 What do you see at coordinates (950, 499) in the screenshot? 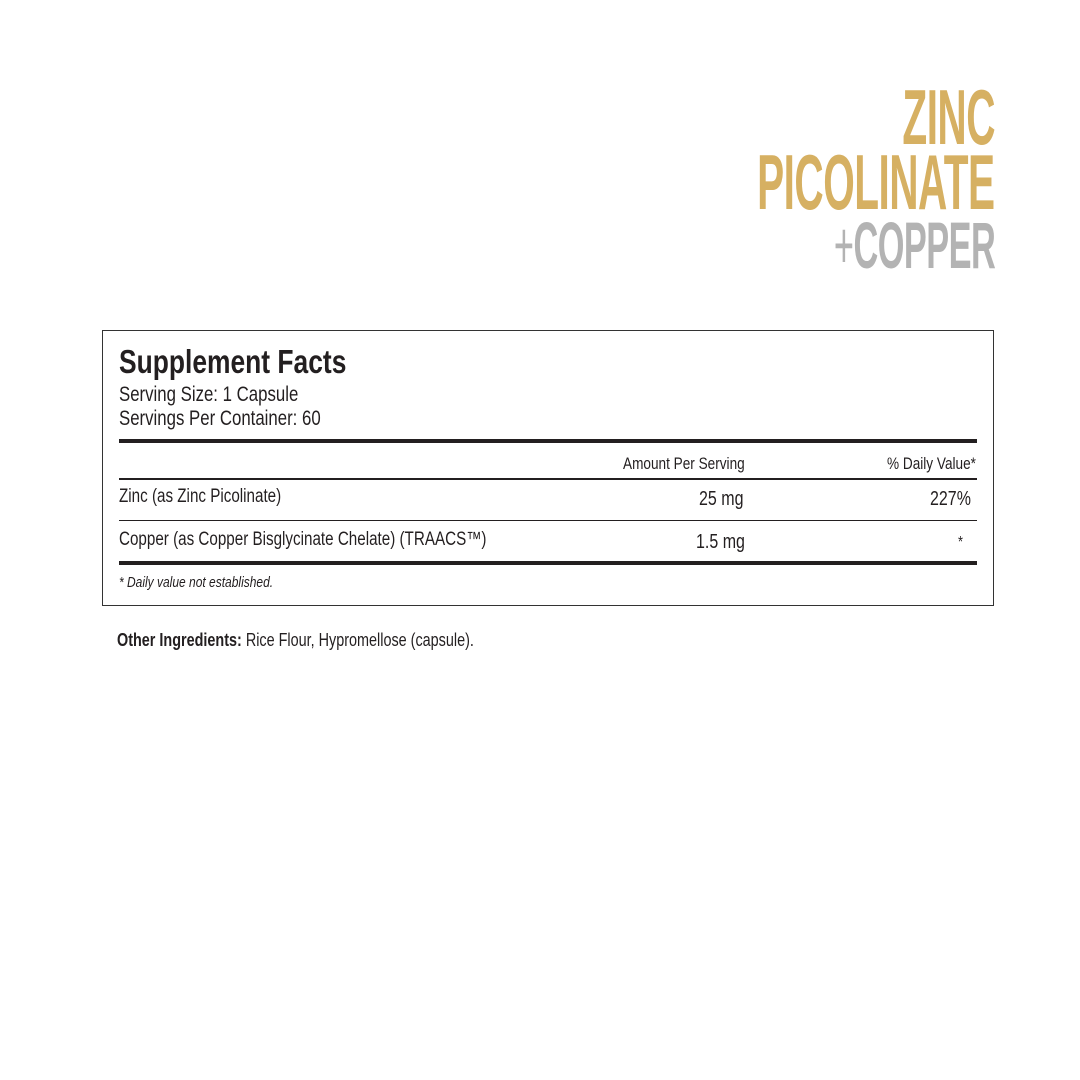
I see `nutrient-dv: 227%` at bounding box center [950, 499].